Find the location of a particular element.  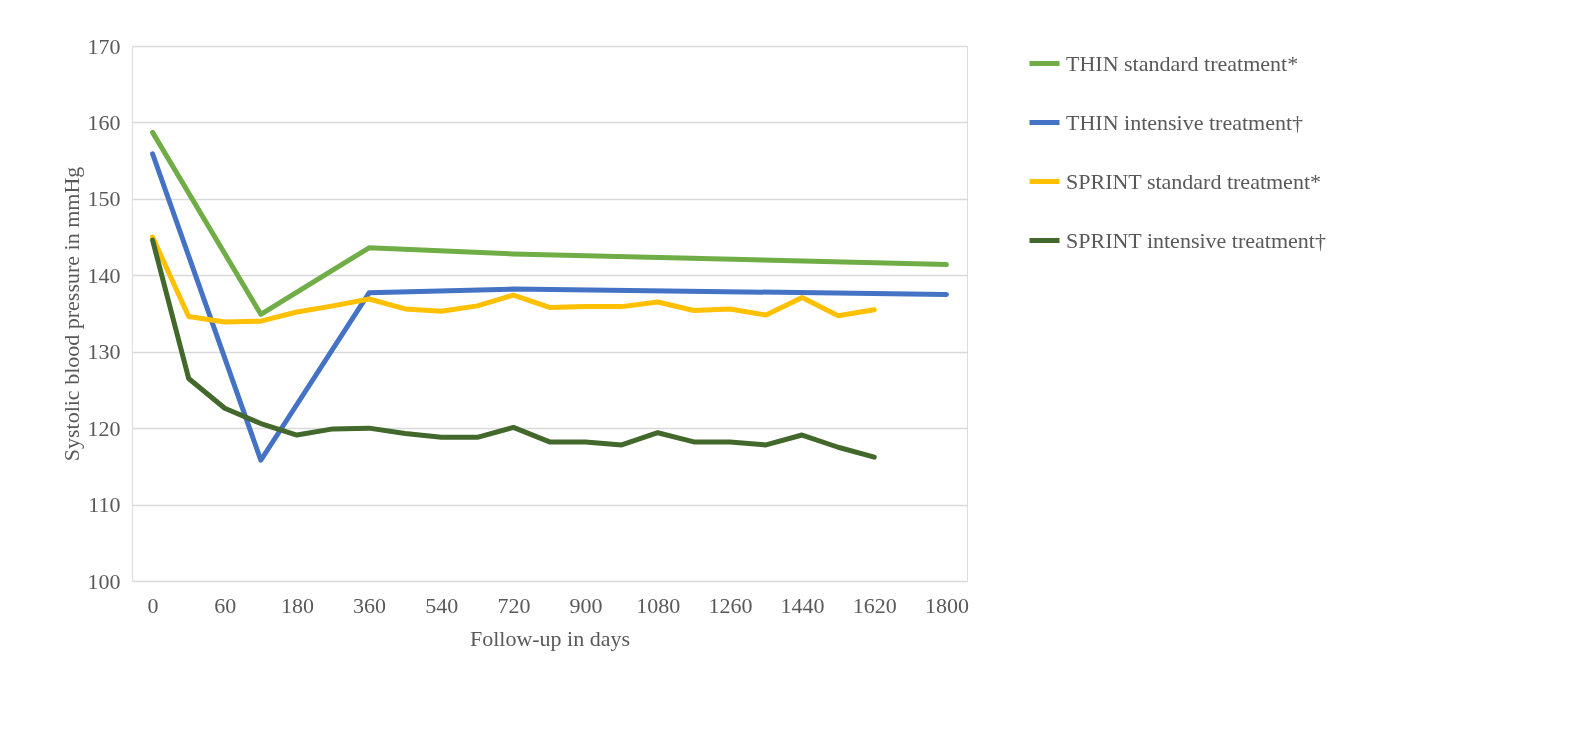

x-axis-title: Follow-up in days is located at coordinates (550, 638).